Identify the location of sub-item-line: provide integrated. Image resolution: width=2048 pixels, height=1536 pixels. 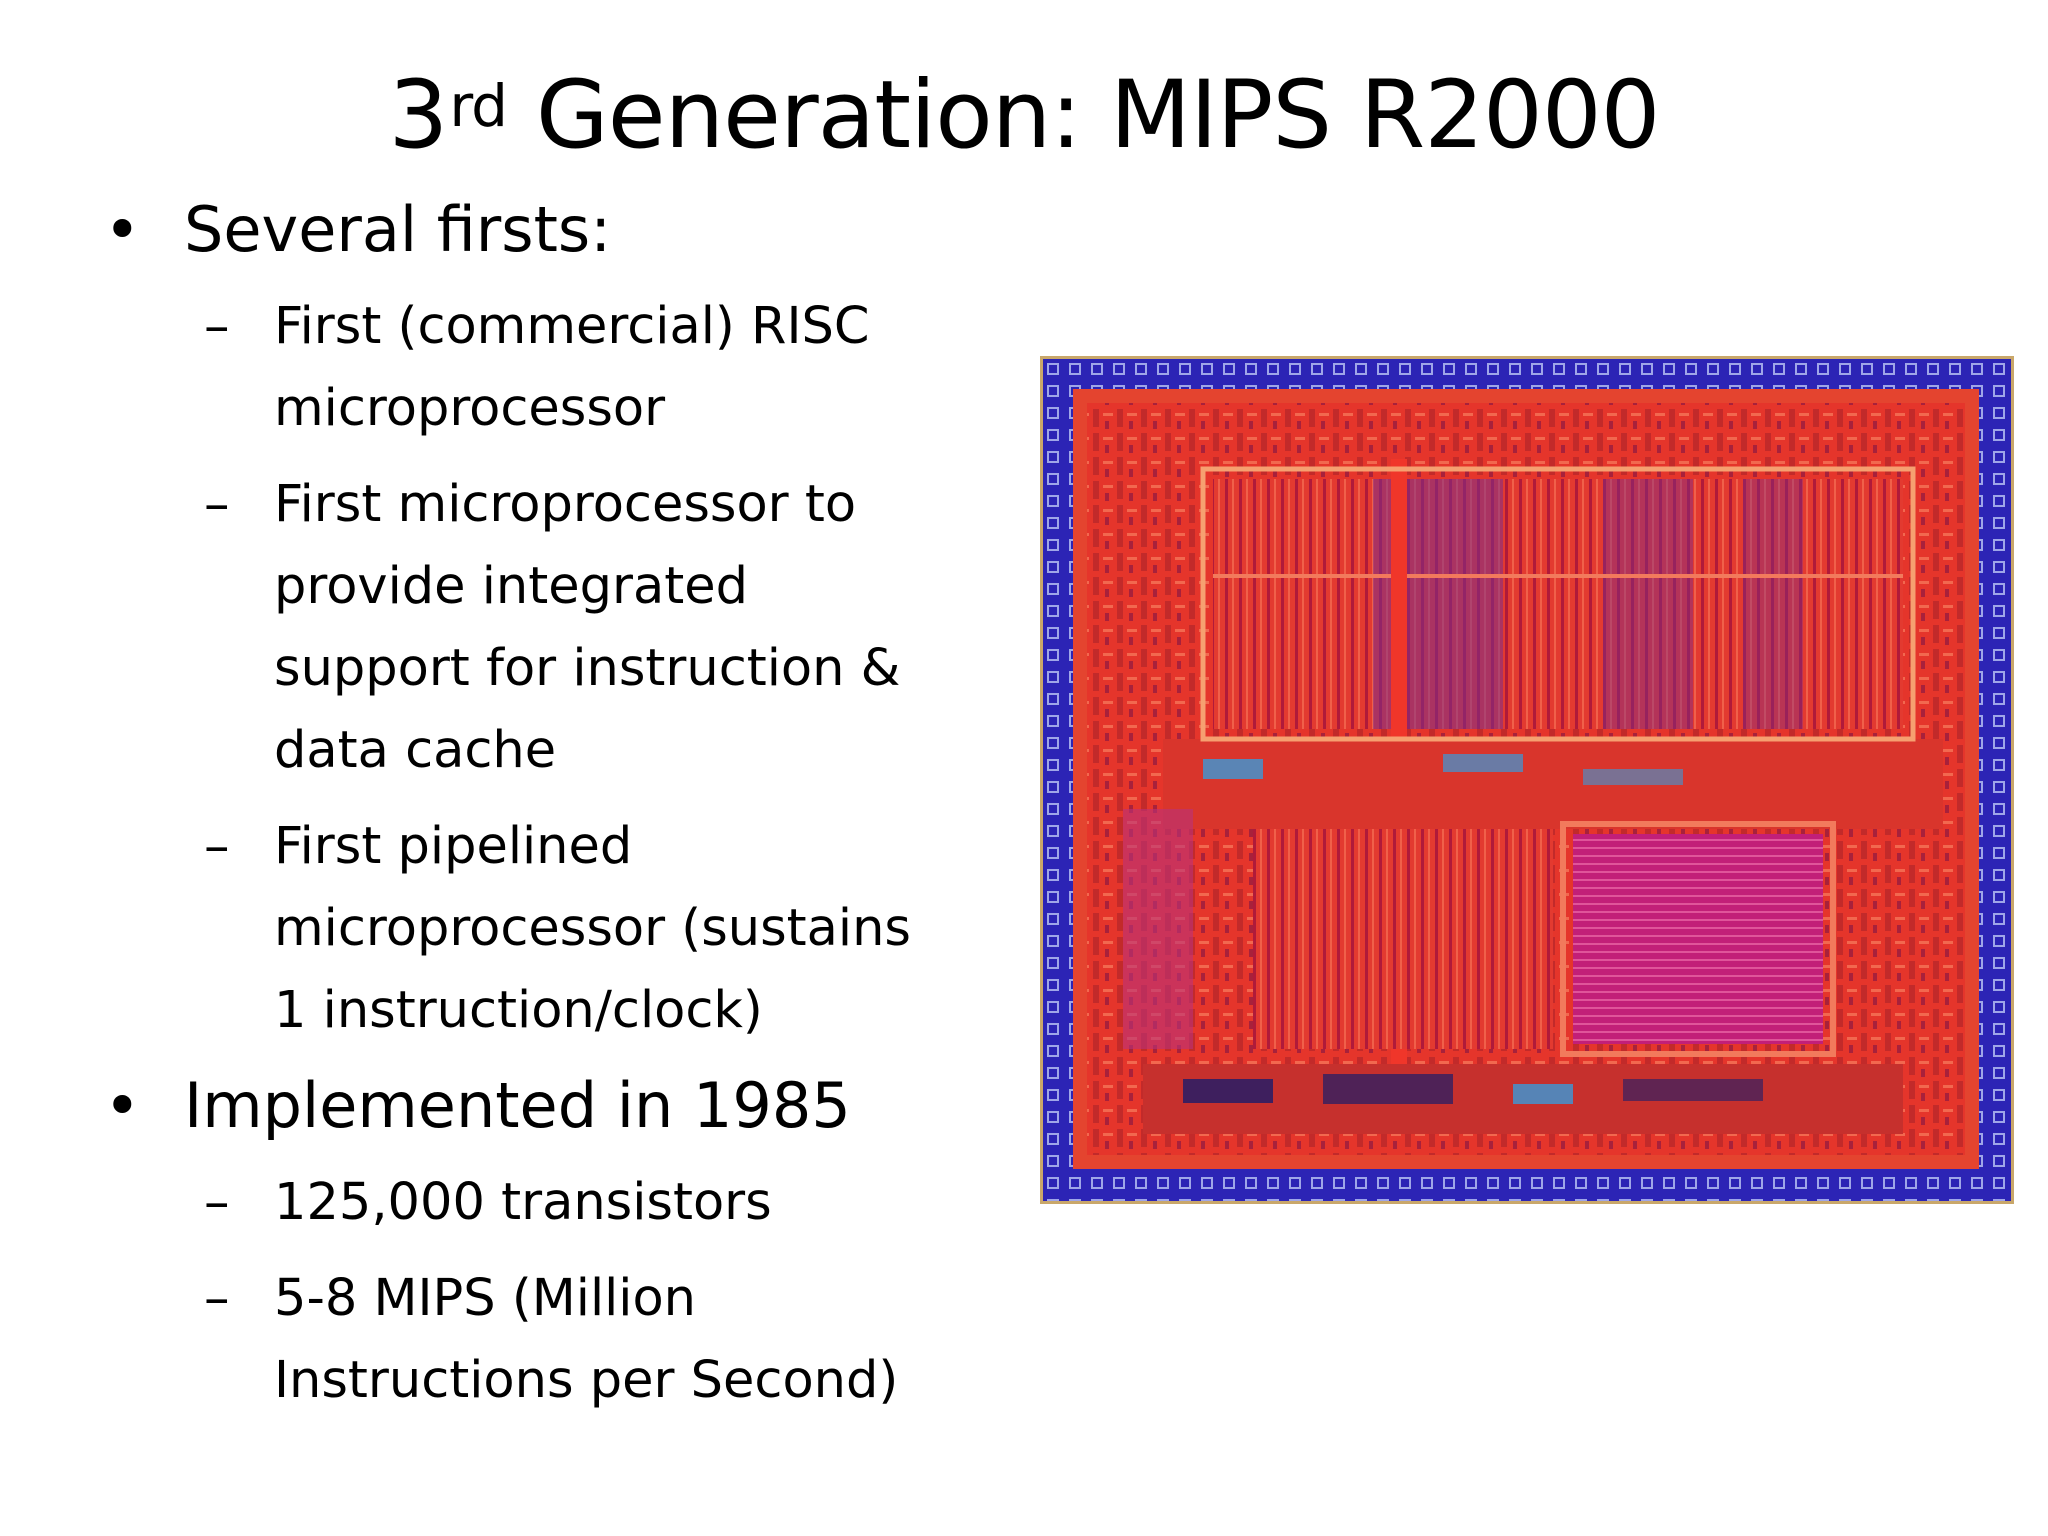
(511, 586).